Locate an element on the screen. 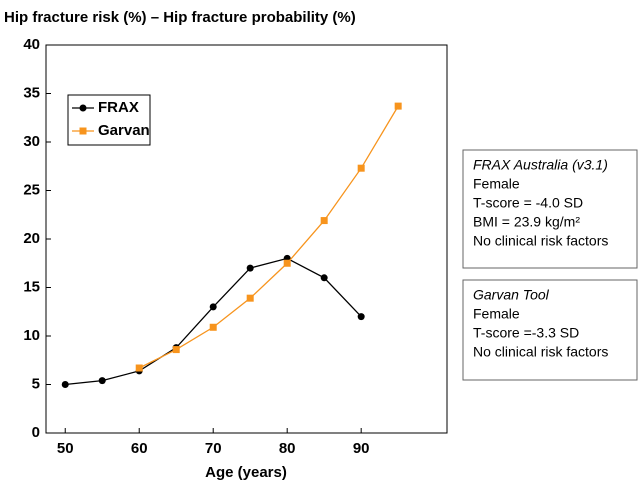 This screenshot has height=486, width=642. y-tick-label: 5 is located at coordinates (36, 383).